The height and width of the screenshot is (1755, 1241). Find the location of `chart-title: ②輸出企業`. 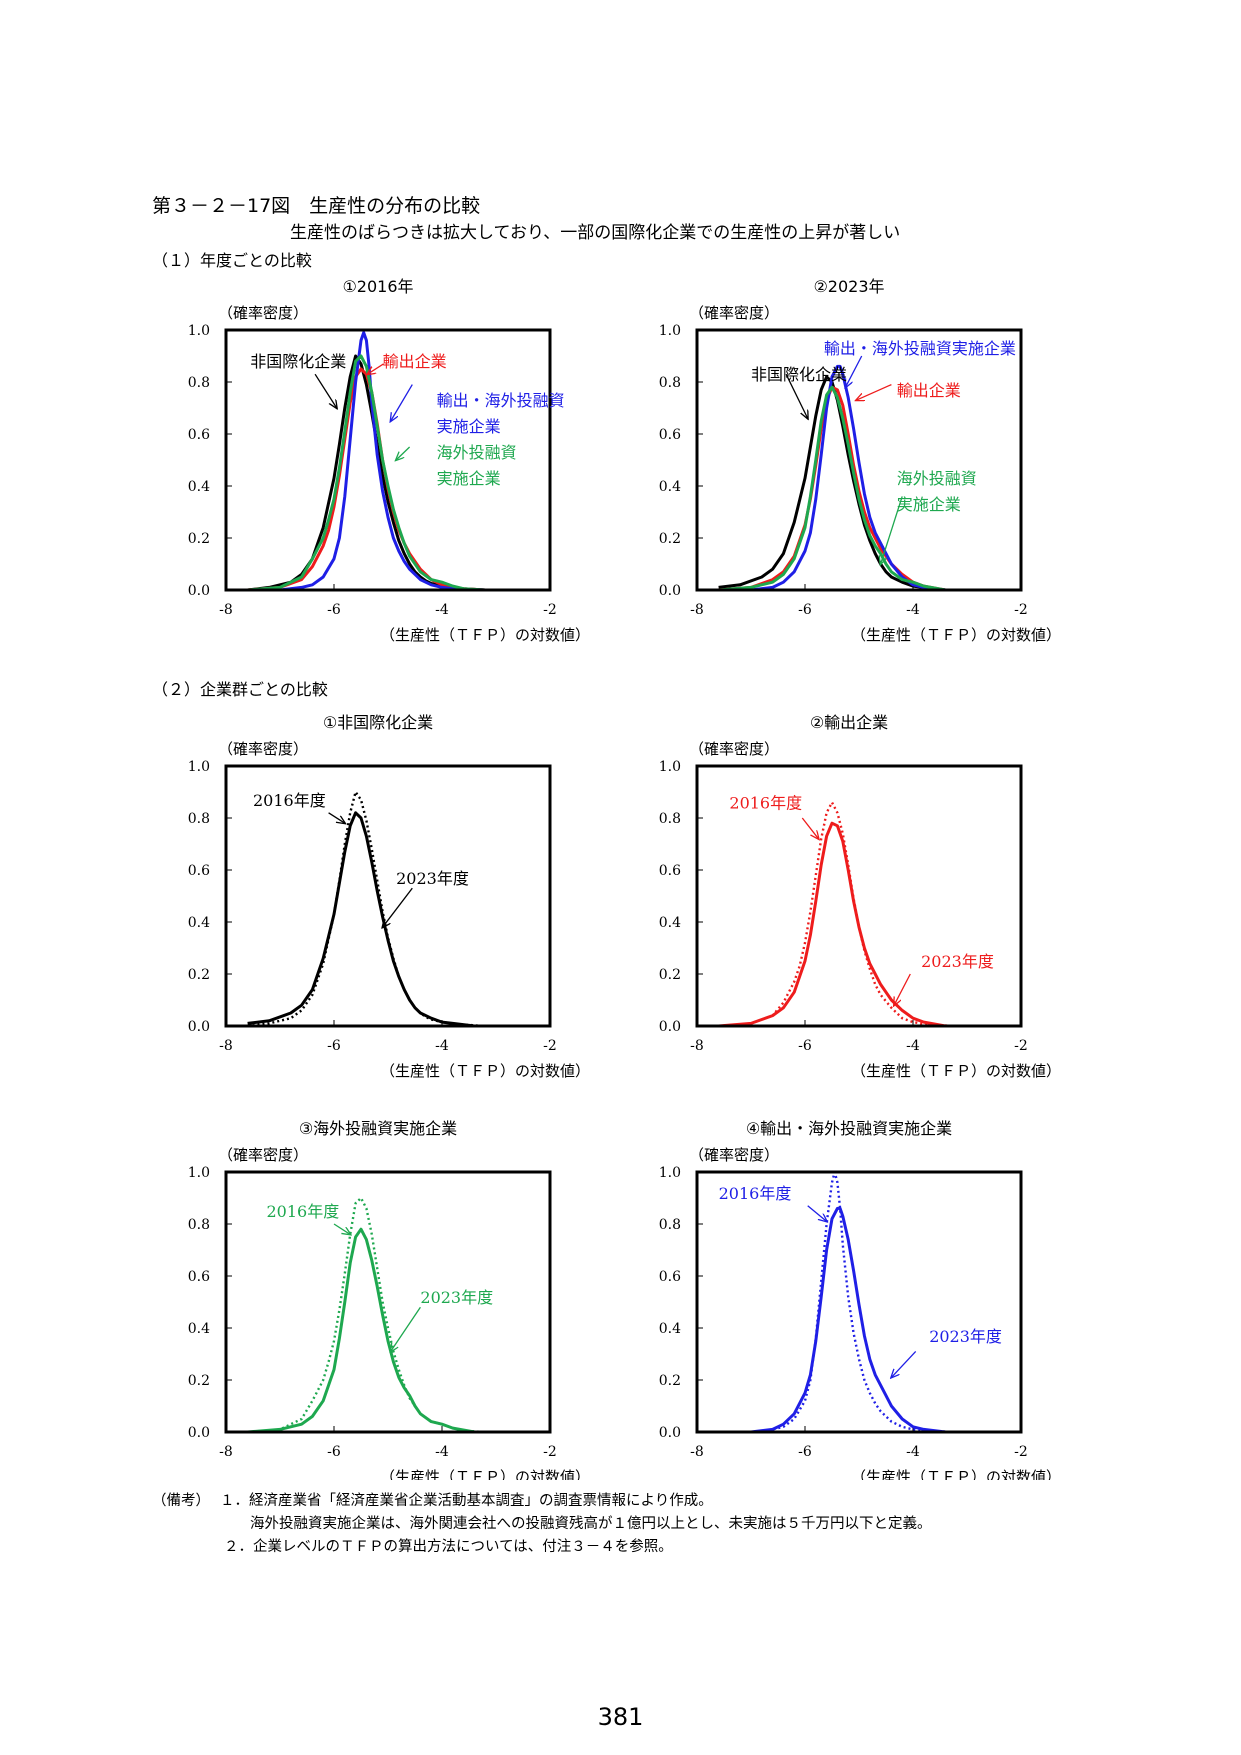

chart-title: ②輸出企業 is located at coordinates (849, 722).